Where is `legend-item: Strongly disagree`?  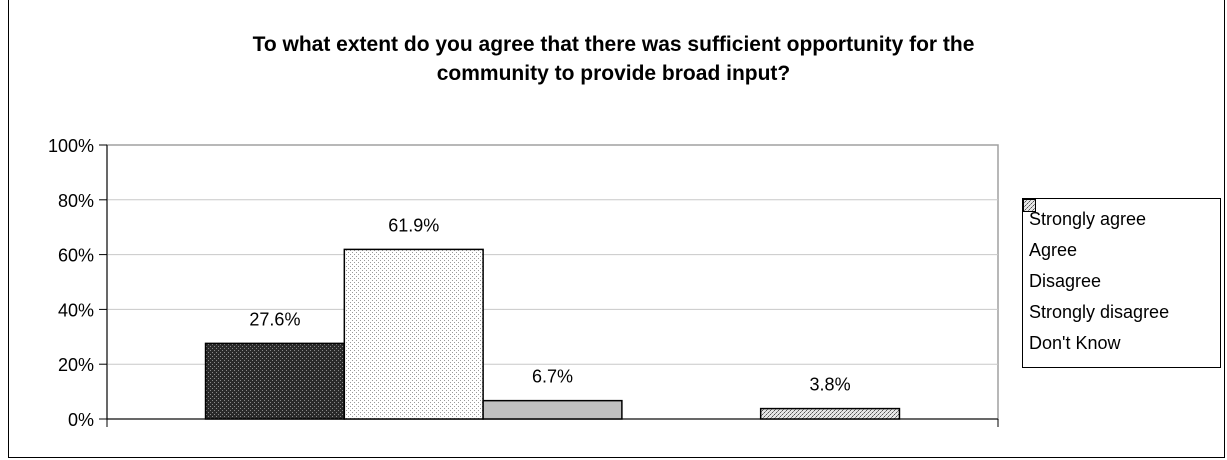
legend-item: Strongly disagree is located at coordinates (1121, 263).